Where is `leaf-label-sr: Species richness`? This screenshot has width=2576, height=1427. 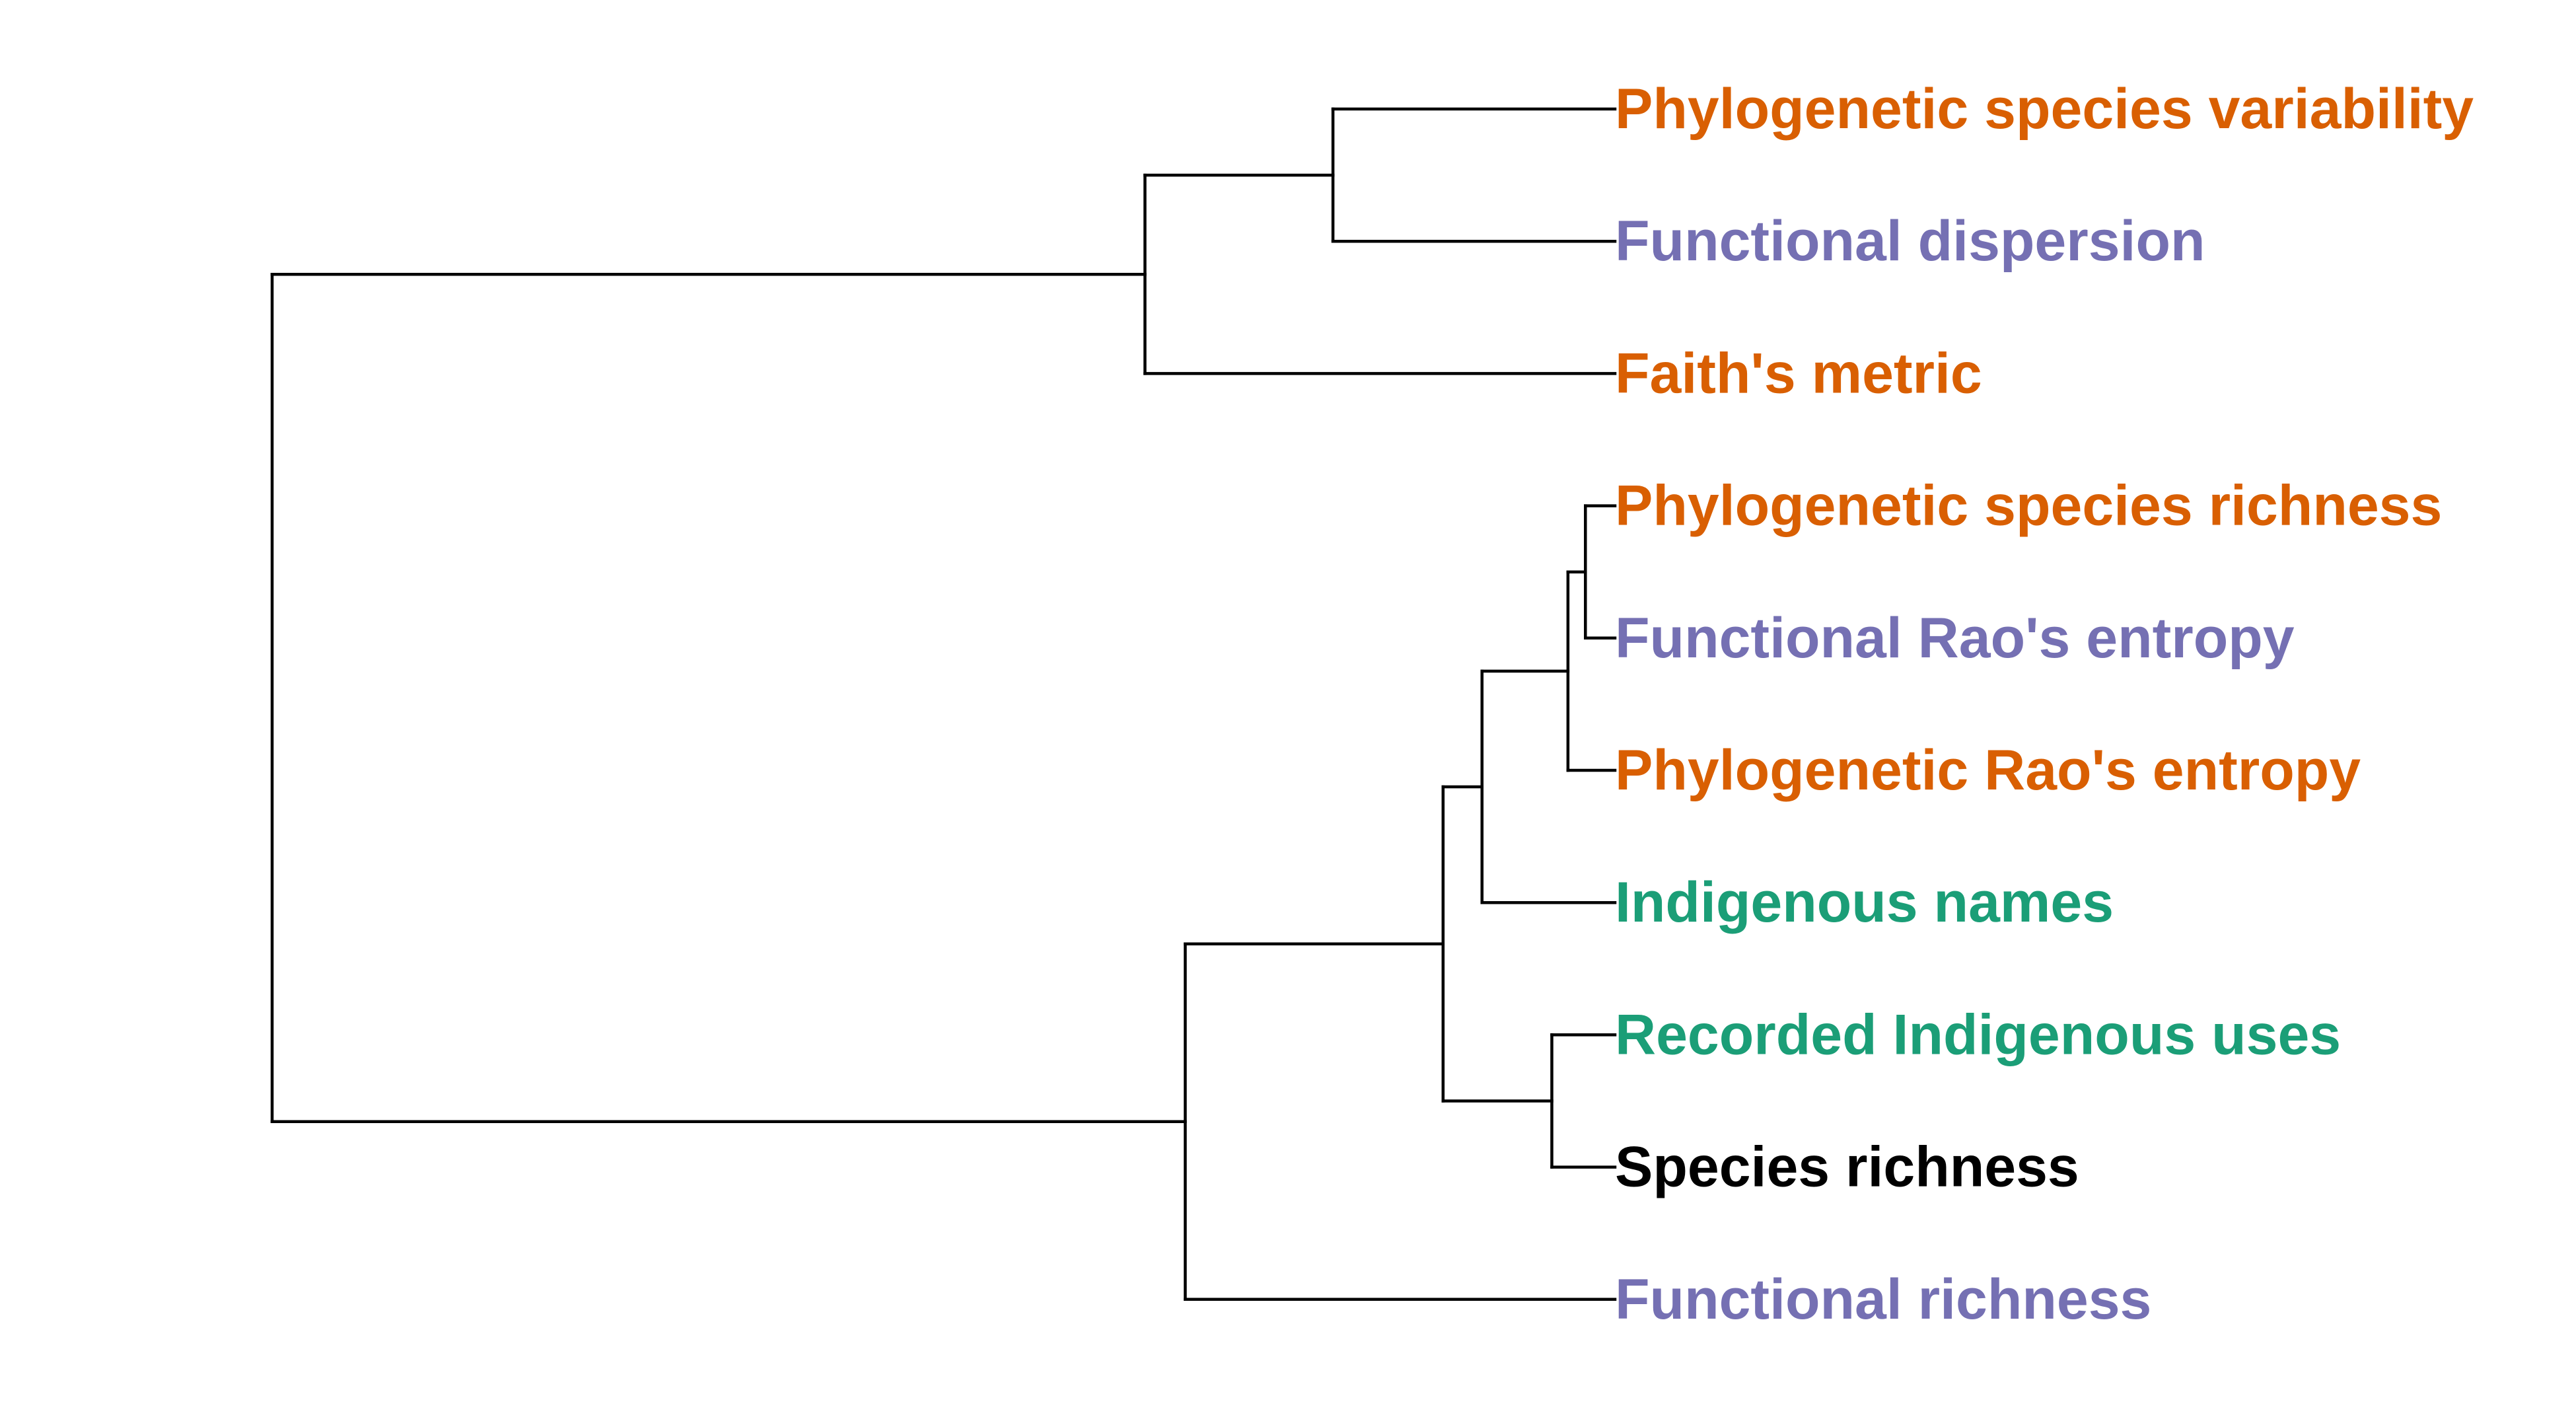
leaf-label-sr: Species richness is located at coordinates (1847, 1167).